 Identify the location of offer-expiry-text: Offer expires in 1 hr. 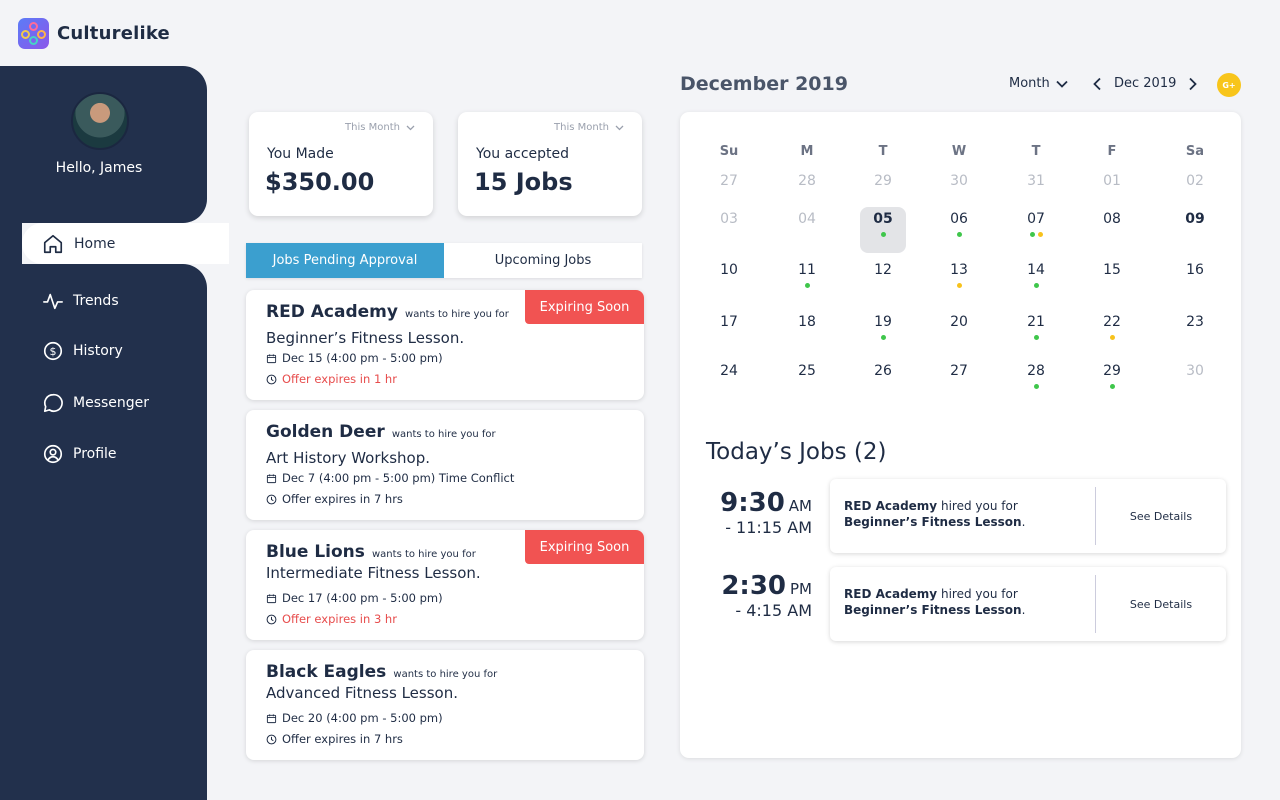
(339, 379).